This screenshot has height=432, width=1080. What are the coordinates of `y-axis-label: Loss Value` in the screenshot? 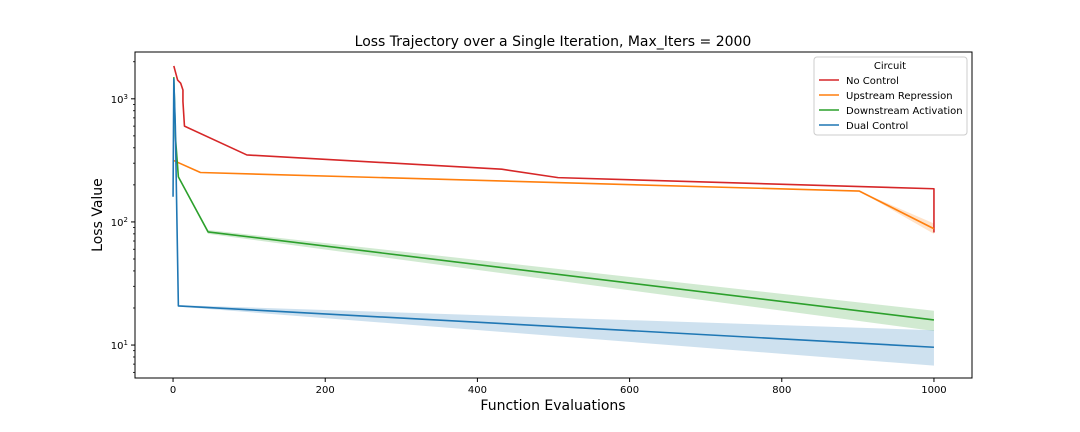 It's located at (98, 215).